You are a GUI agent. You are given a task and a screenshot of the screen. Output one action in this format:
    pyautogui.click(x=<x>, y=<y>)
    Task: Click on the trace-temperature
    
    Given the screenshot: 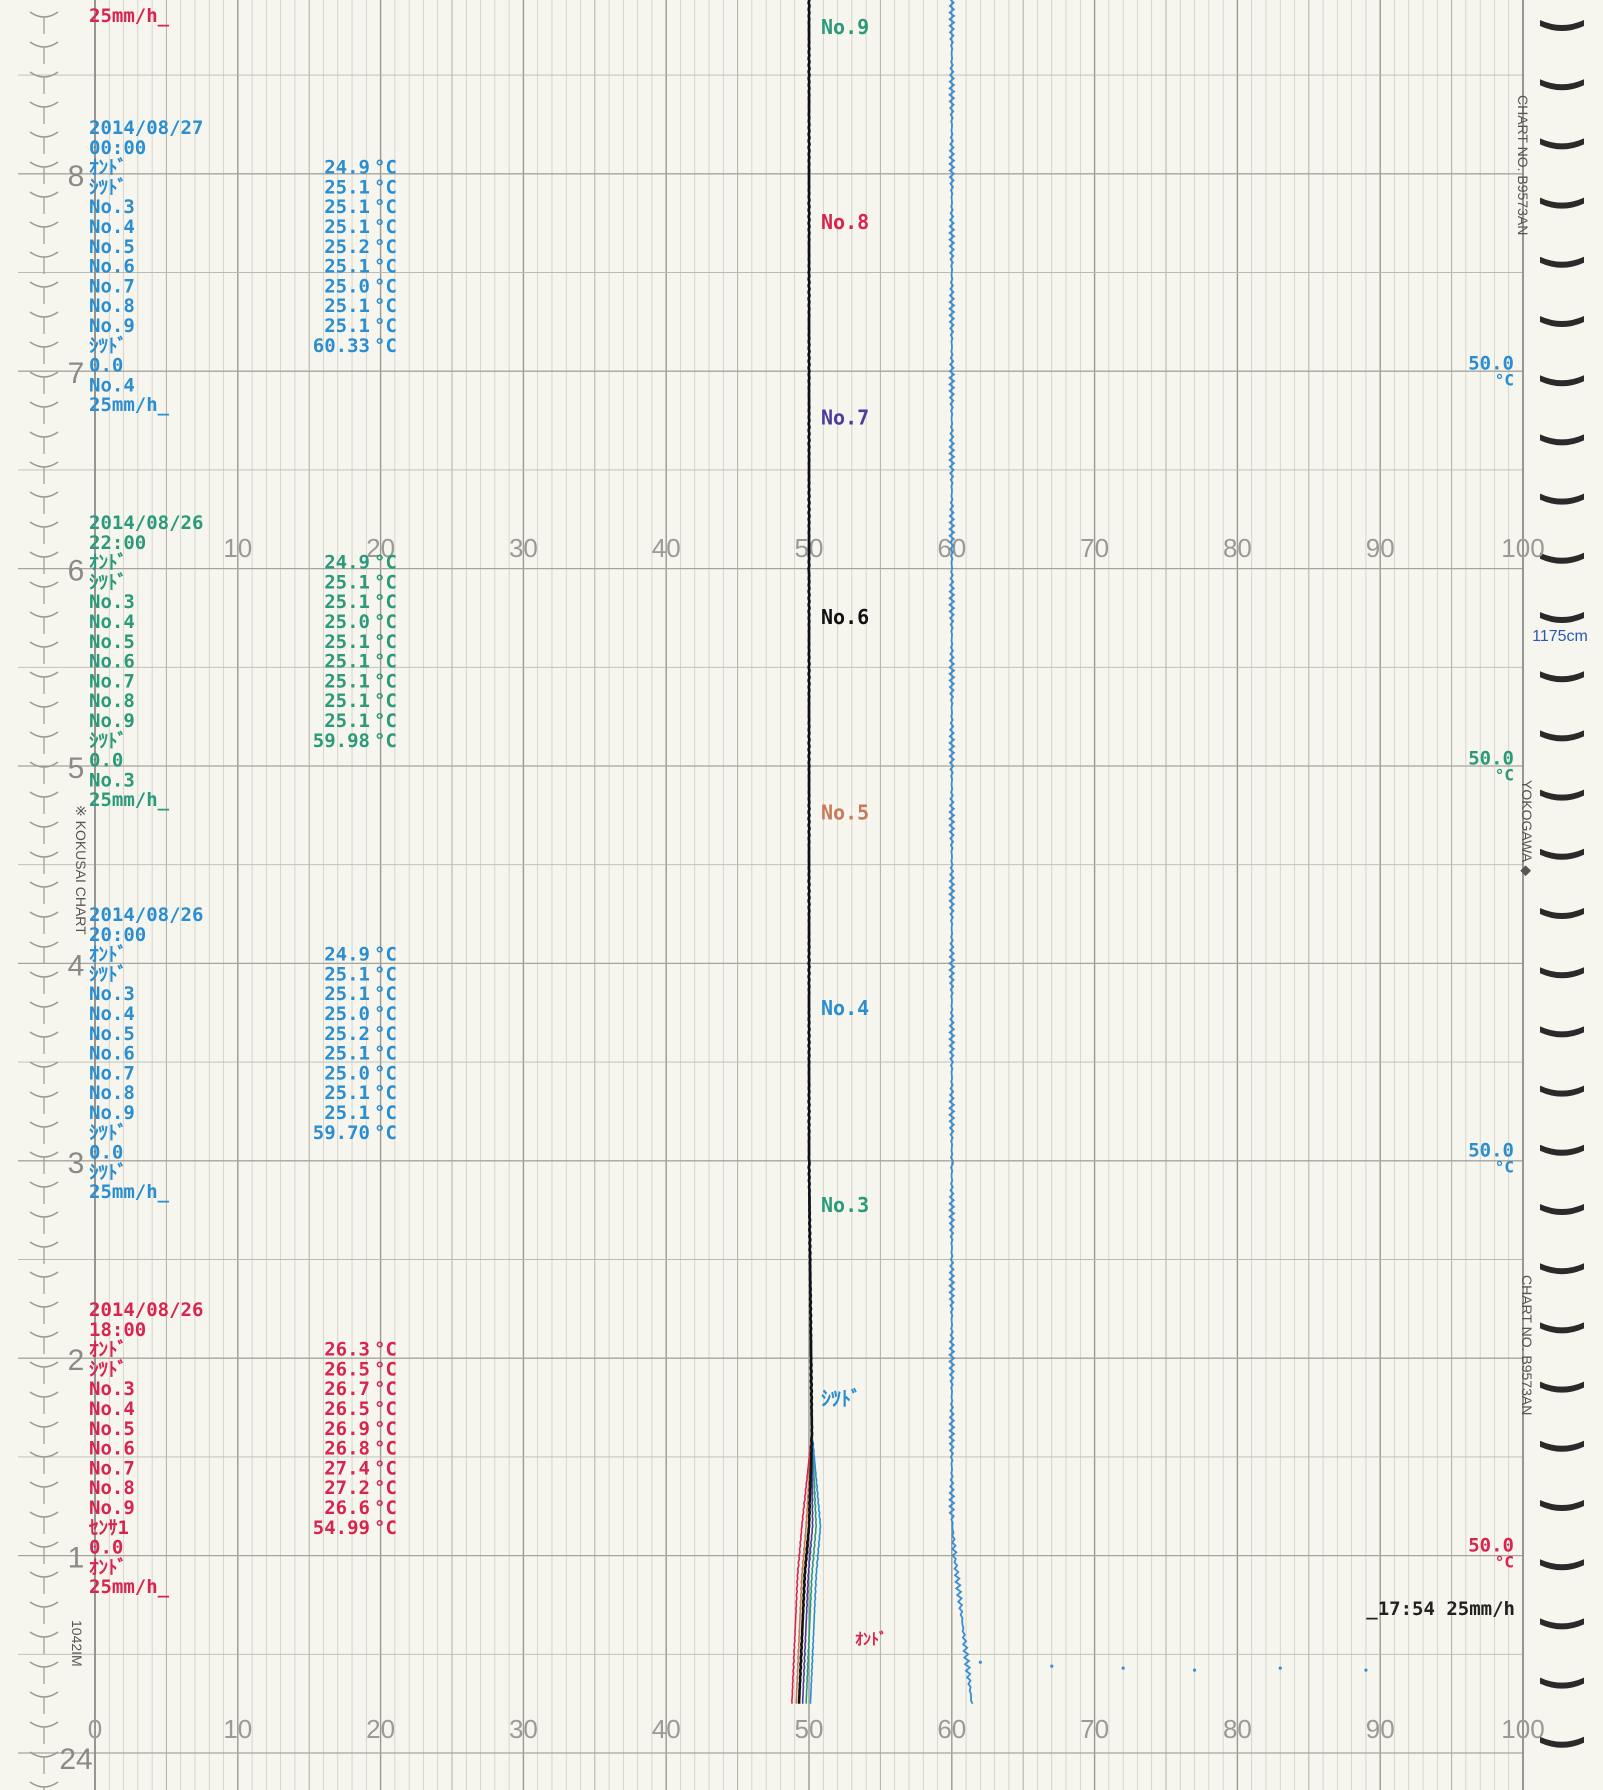 What is the action you would take?
    pyautogui.click(x=805, y=852)
    